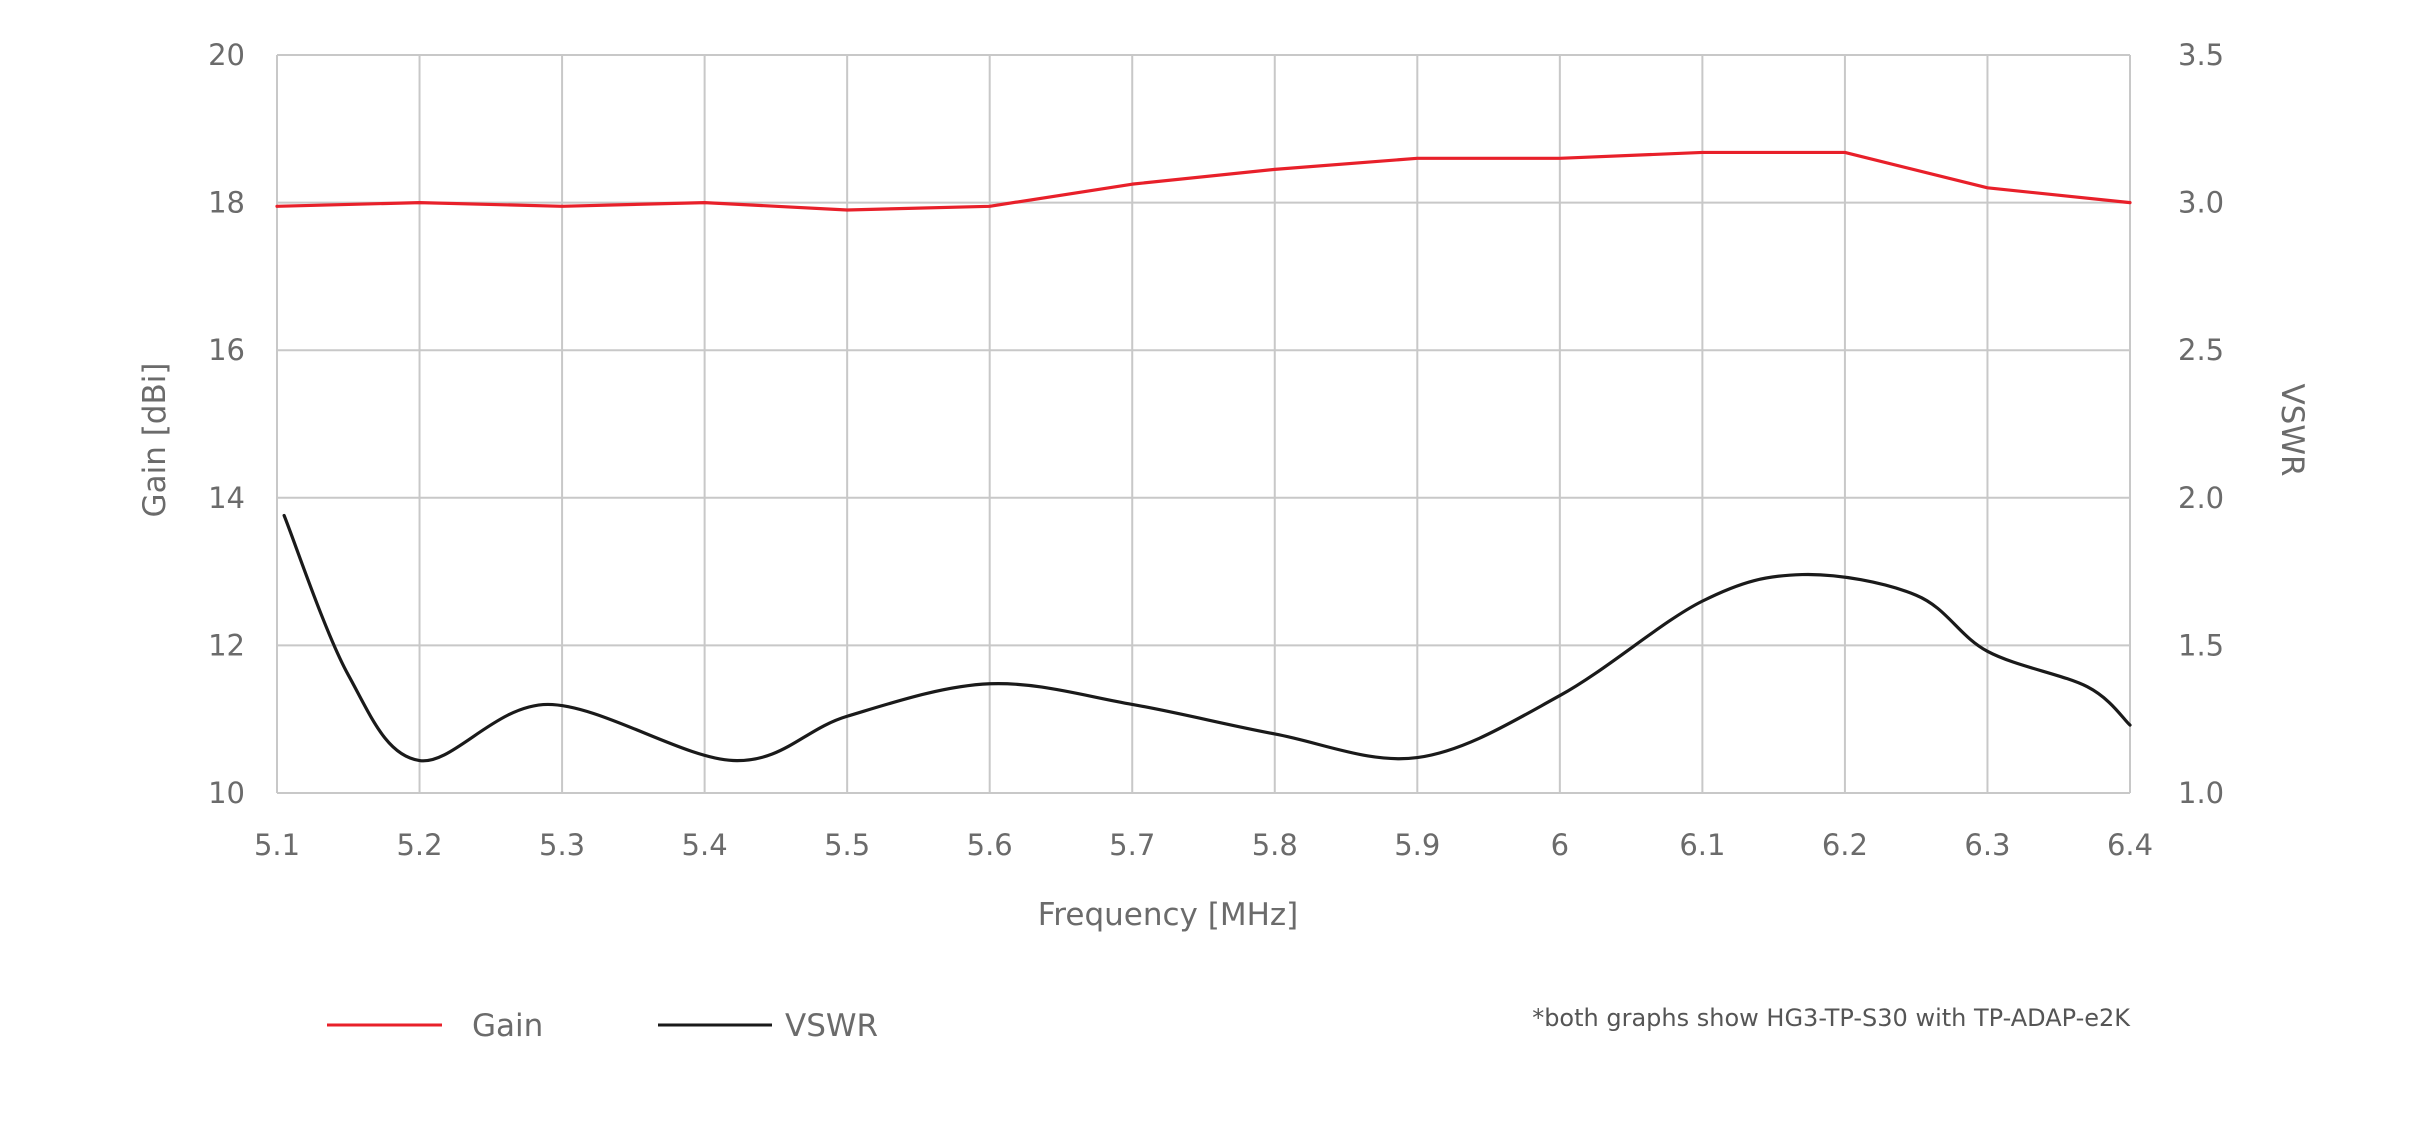  What do you see at coordinates (2201, 645) in the screenshot?
I see `y-right-tick-label-1: 1.5` at bounding box center [2201, 645].